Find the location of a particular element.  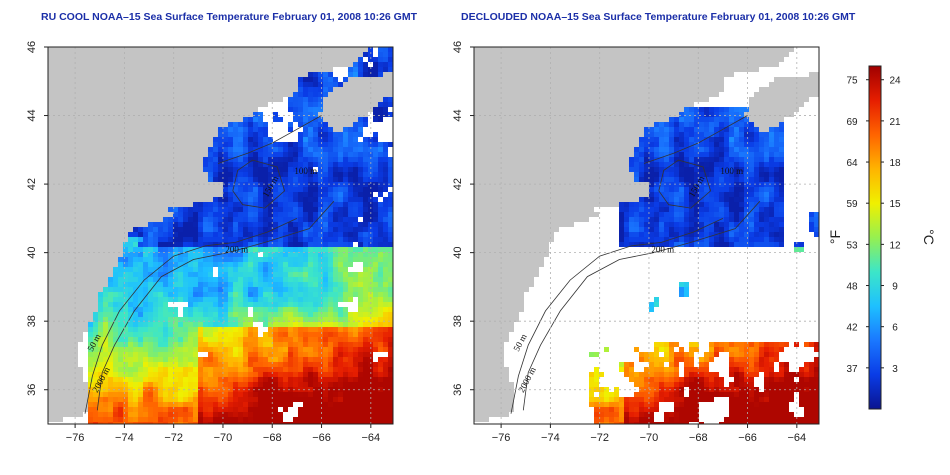

fahrenheit-tick-label: 75 is located at coordinates (852, 81).